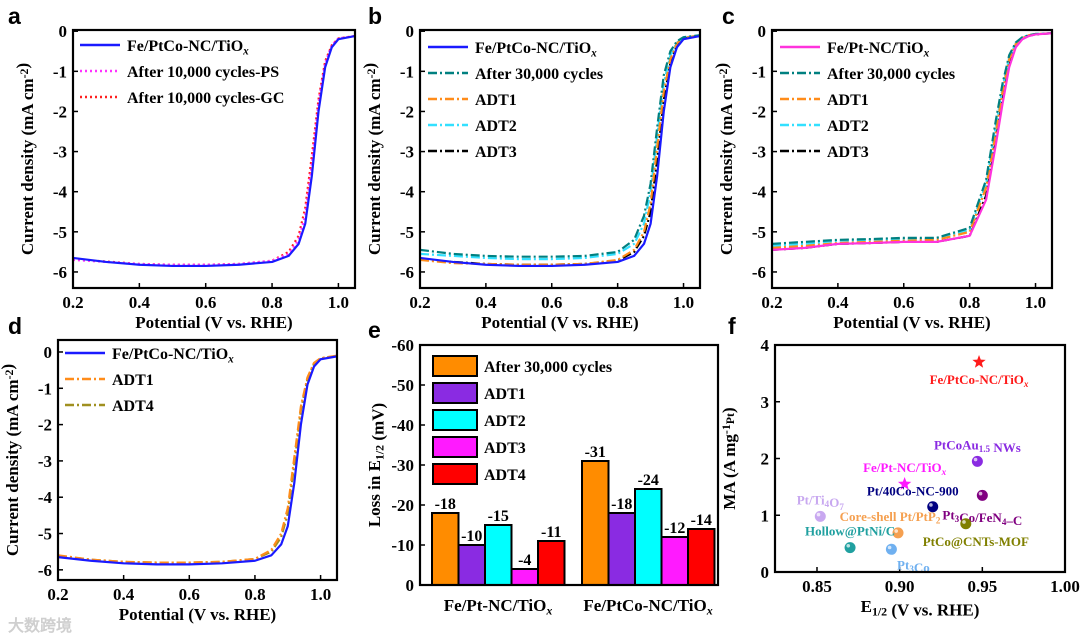 The height and width of the screenshot is (640, 1080). Describe the element at coordinates (338, 302) in the screenshot. I see `x-tick-label: 1.0` at that location.